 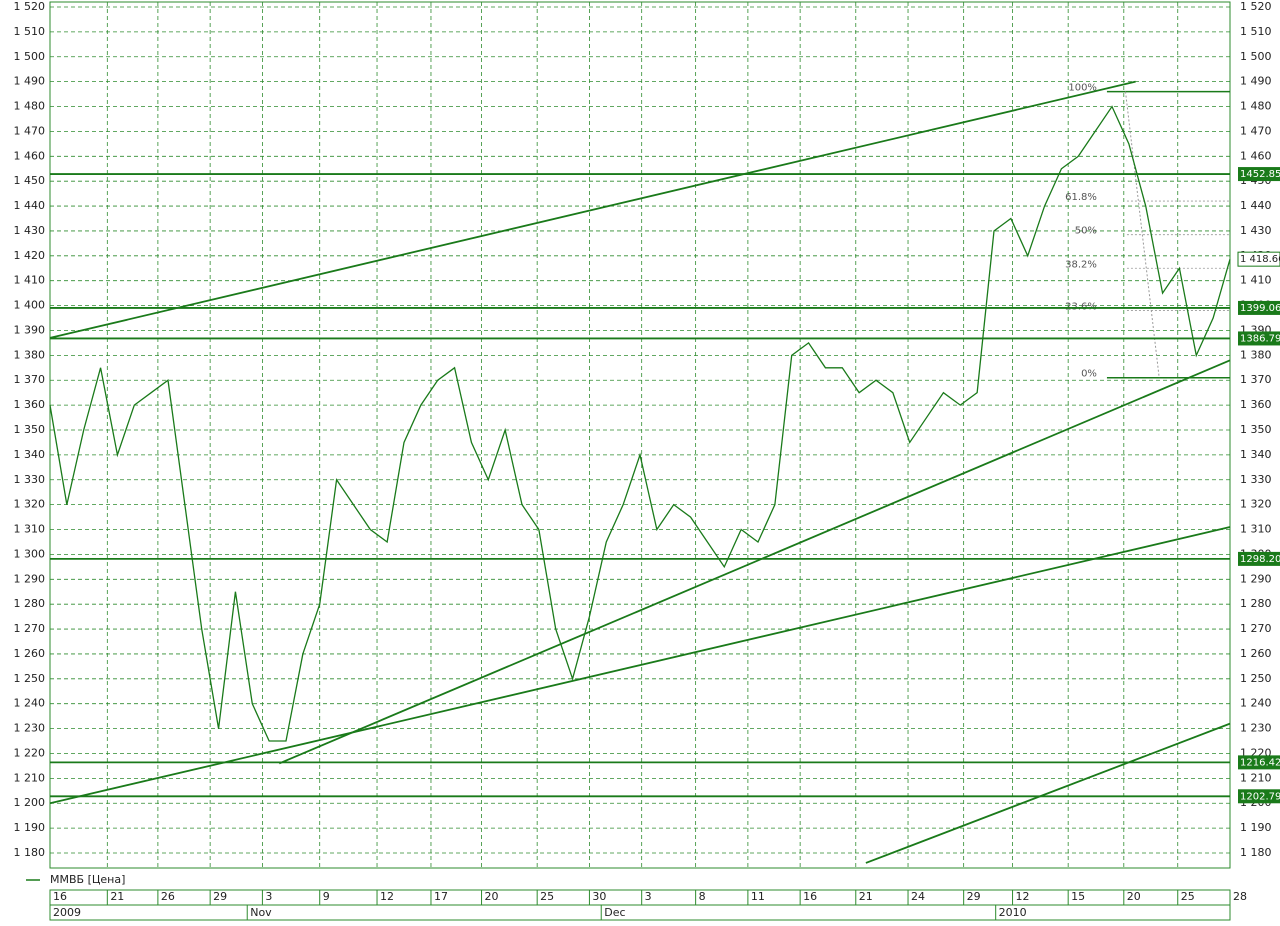 What do you see at coordinates (1256, 454) in the screenshot?
I see `y-tick-label-right: 1 340` at bounding box center [1256, 454].